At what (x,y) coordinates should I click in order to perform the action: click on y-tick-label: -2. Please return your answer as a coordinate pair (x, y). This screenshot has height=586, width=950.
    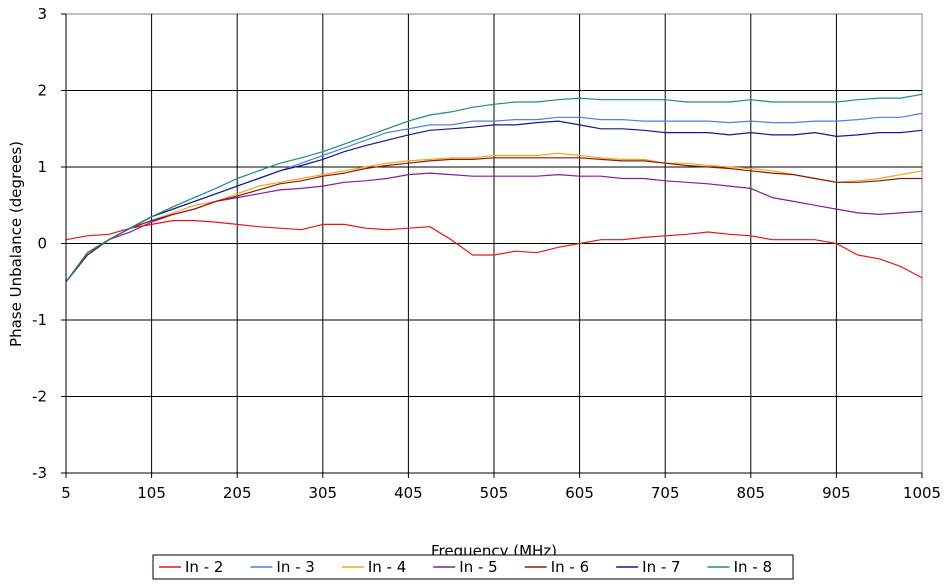
    Looking at the image, I should click on (39, 397).